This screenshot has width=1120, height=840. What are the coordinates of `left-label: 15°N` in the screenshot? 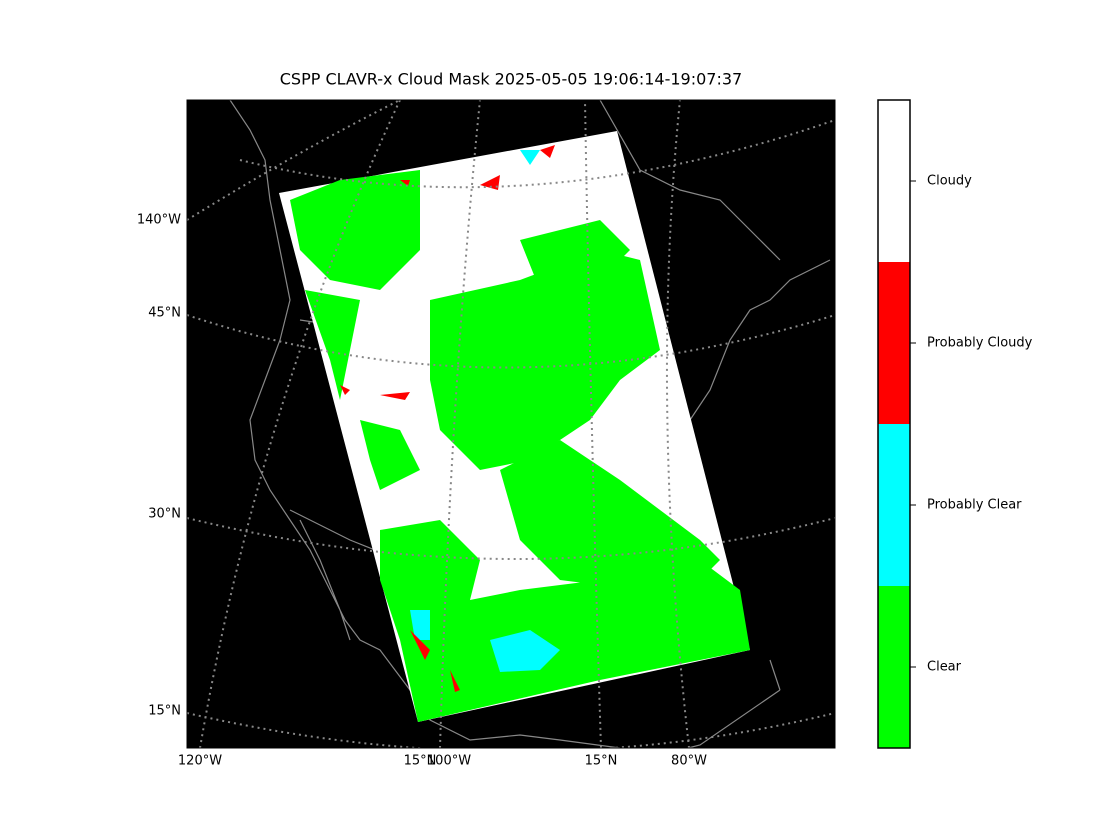 It's located at (164, 711).